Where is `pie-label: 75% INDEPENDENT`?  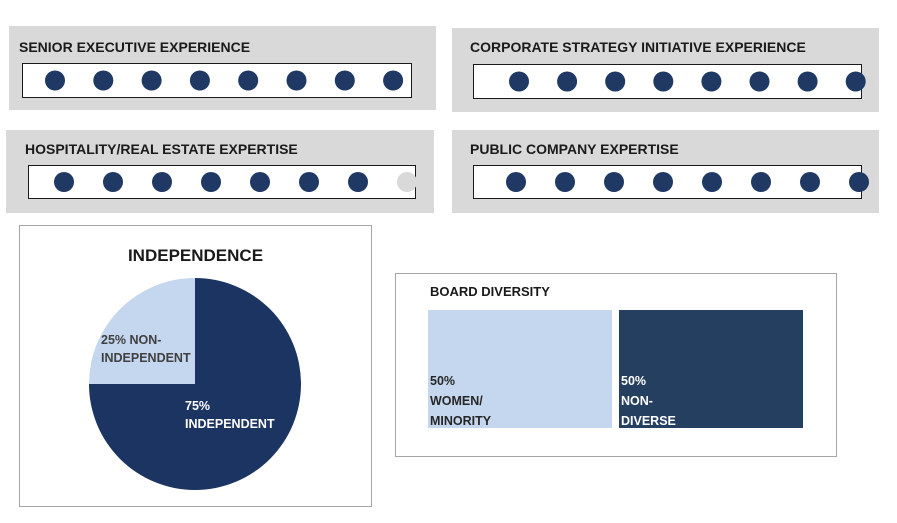
pie-label: 75% INDEPENDENT is located at coordinates (235, 415).